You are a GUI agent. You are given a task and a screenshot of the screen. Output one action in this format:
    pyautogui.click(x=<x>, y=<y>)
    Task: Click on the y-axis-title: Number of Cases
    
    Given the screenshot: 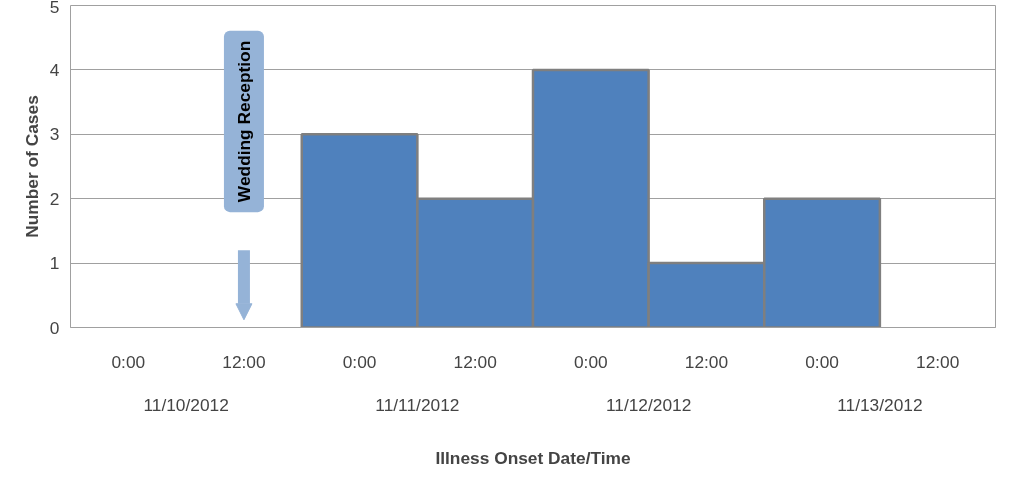 What is the action you would take?
    pyautogui.click(x=31, y=166)
    